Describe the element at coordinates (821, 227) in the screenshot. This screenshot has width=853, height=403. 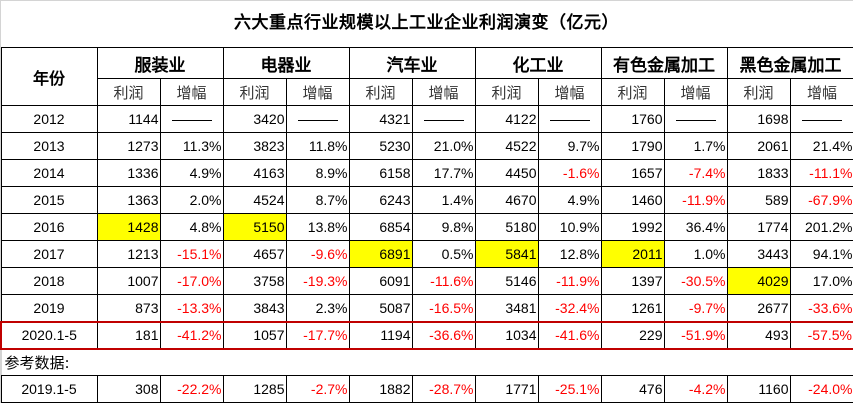
I see `growth-cell: 201.2%` at that location.